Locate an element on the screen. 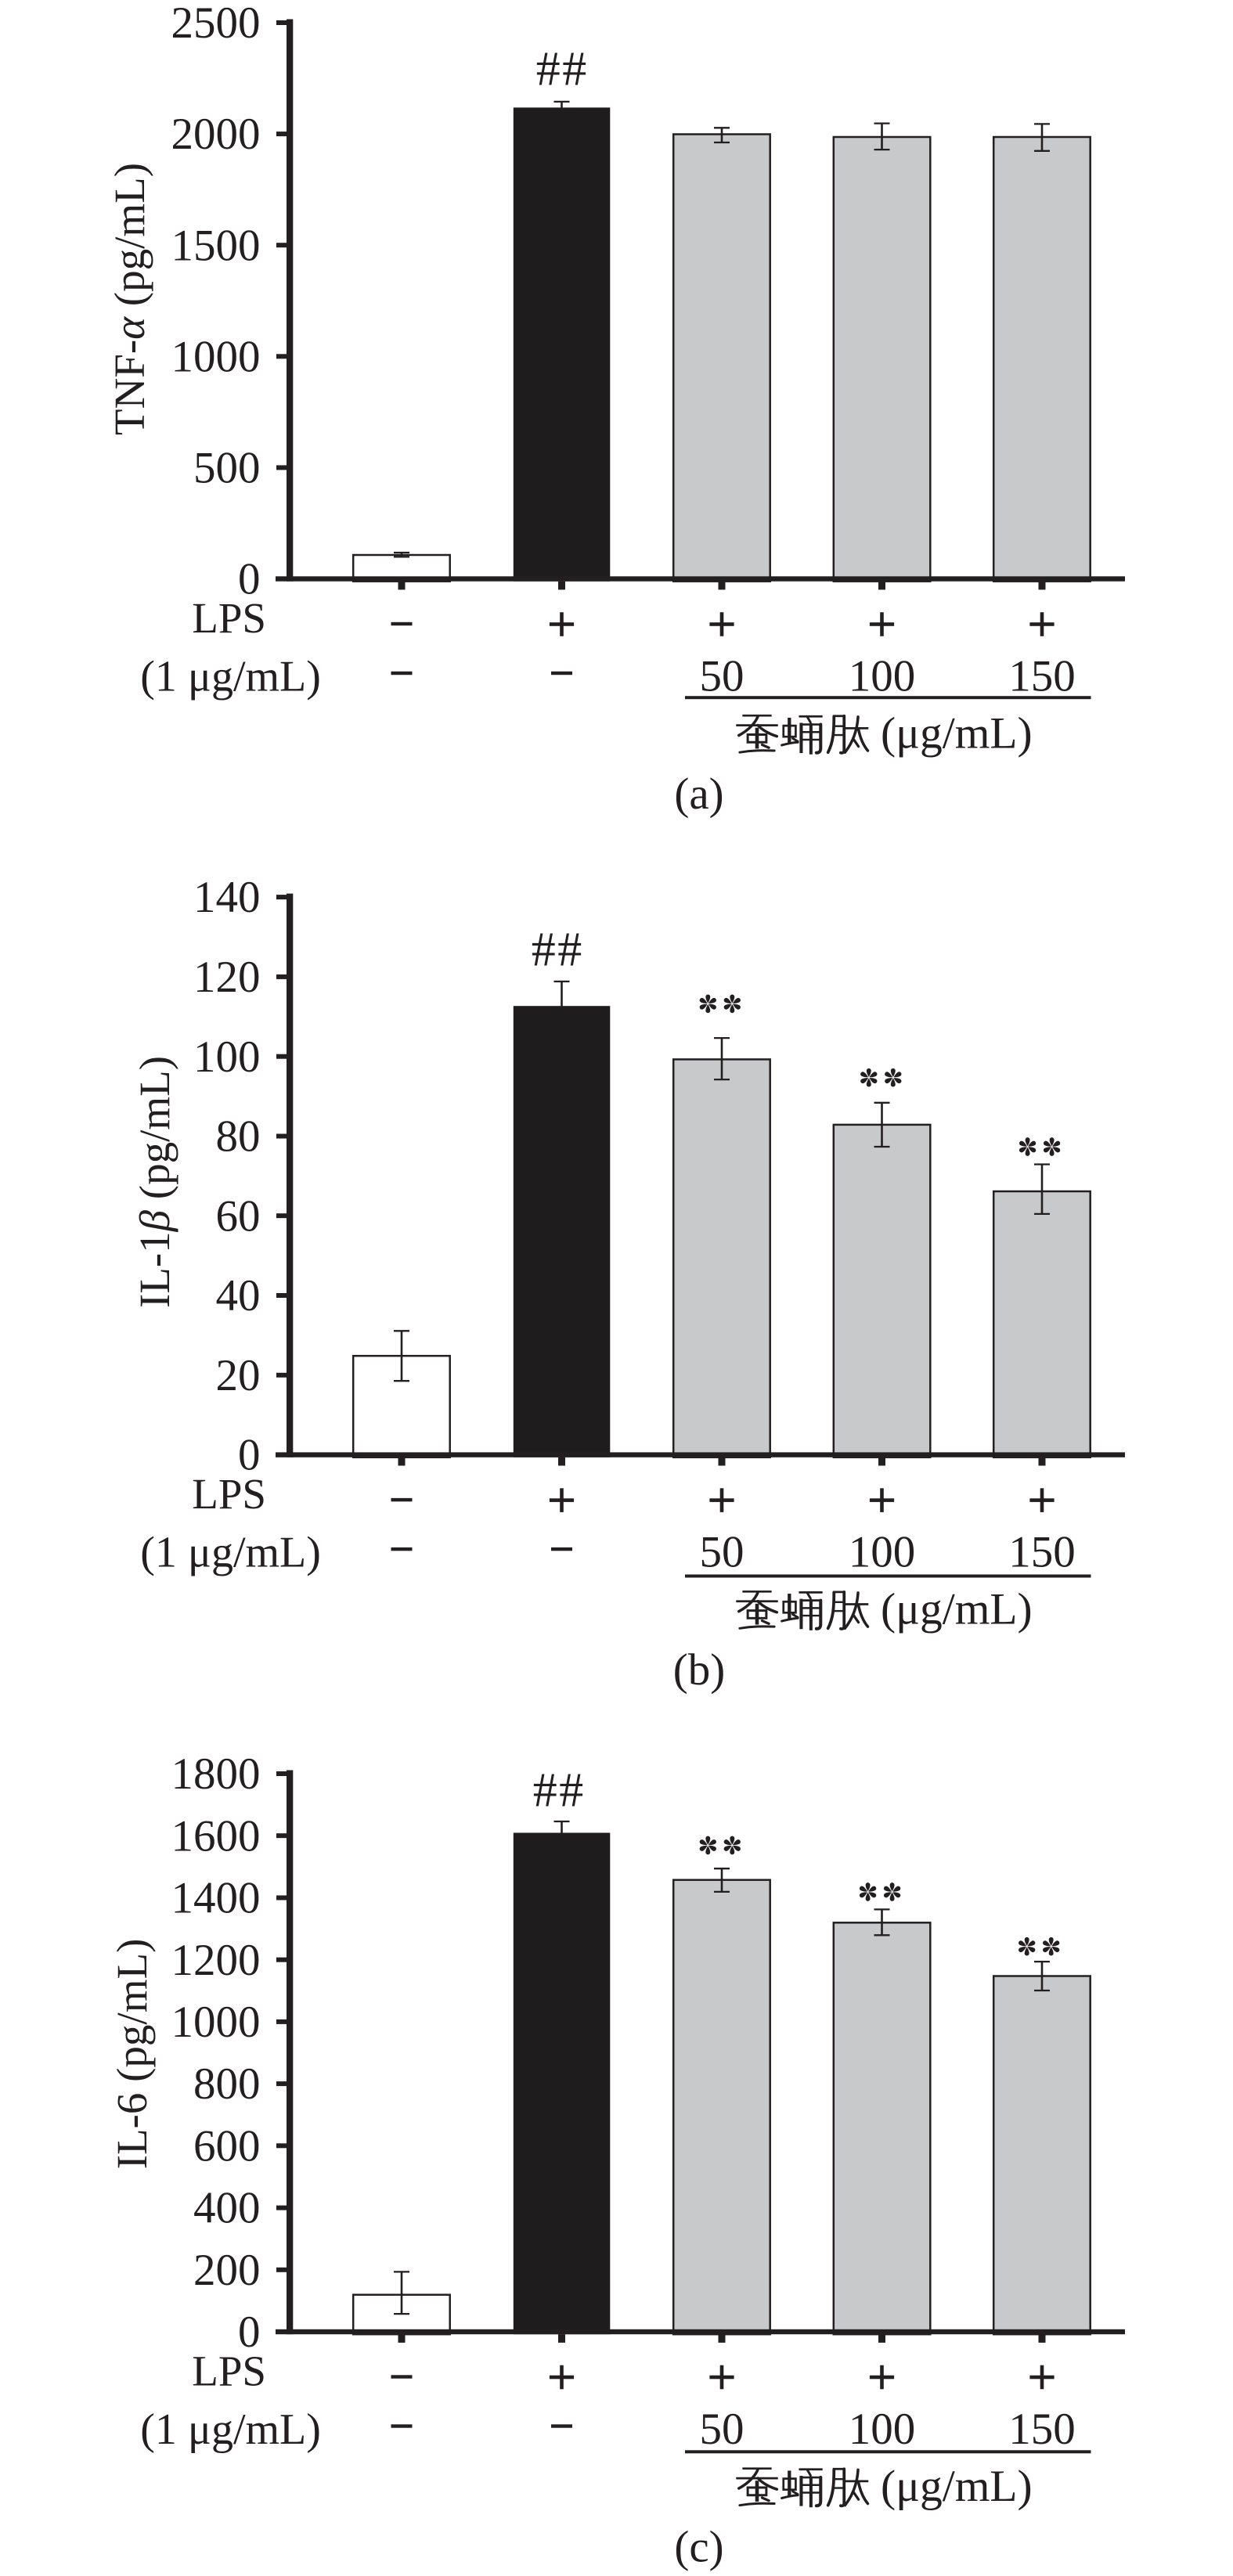  svg-text: 1200 is located at coordinates (216, 1960).